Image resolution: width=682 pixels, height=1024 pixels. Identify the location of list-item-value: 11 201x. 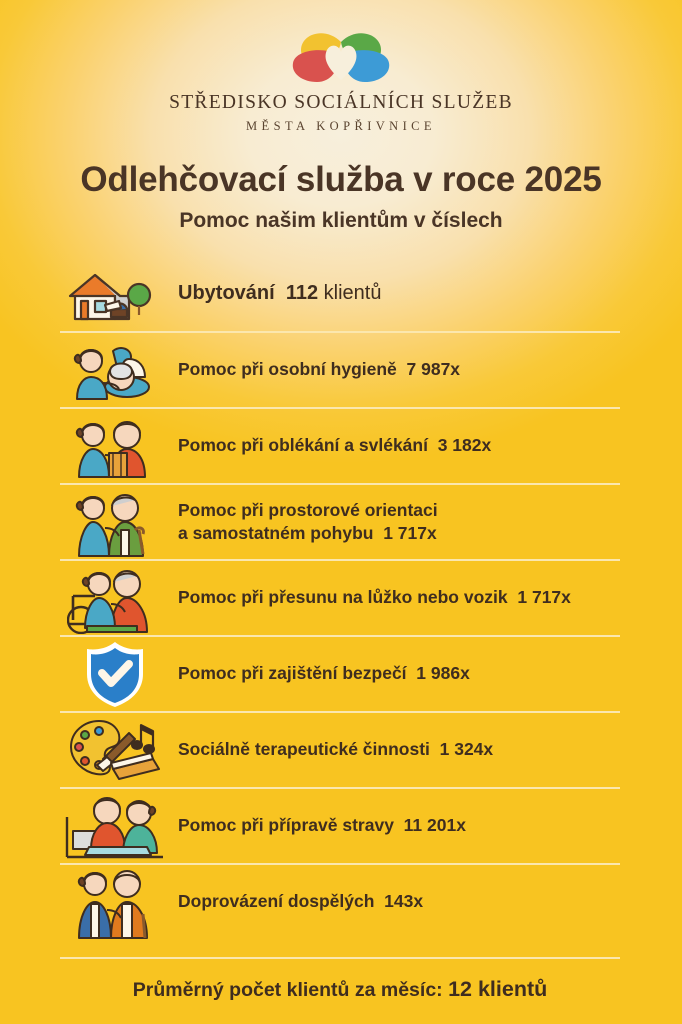
(434, 825).